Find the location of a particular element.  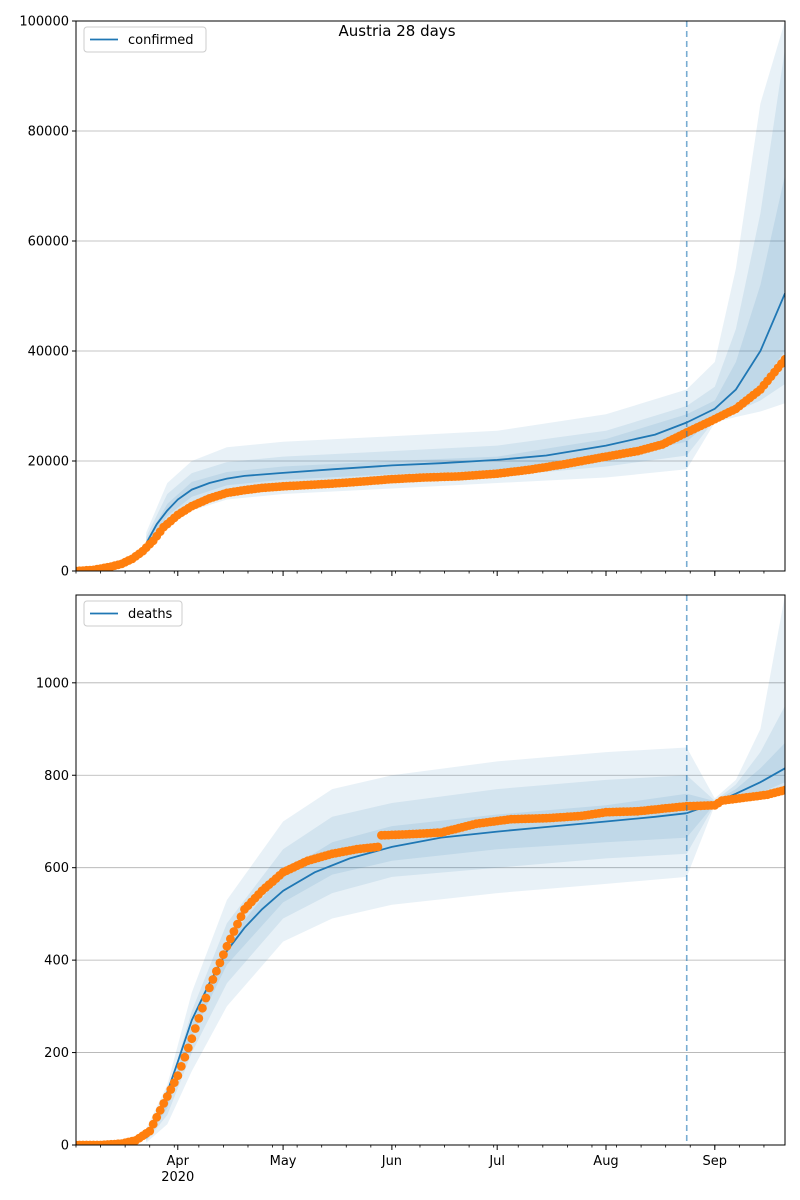

legend: deaths is located at coordinates (133, 613).